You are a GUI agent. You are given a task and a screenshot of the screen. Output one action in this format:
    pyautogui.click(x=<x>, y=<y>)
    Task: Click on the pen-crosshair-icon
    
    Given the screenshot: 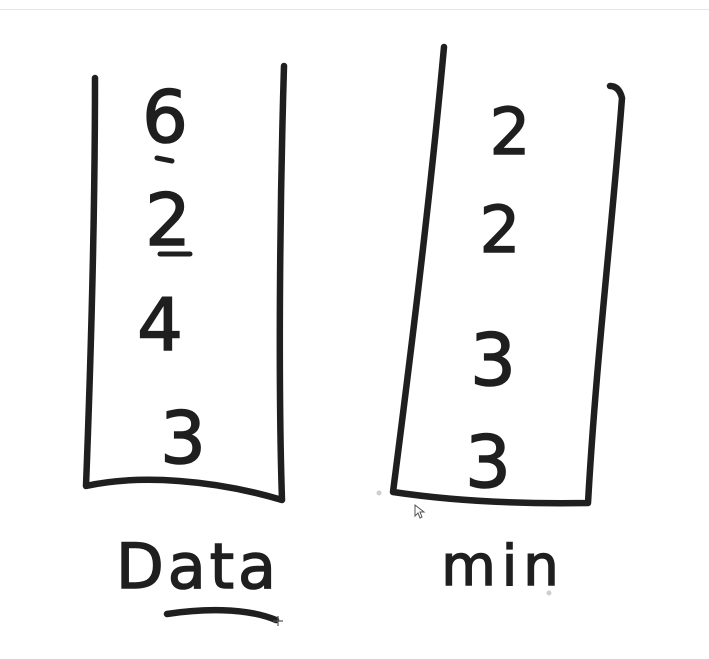 What is the action you would take?
    pyautogui.click(x=278, y=621)
    